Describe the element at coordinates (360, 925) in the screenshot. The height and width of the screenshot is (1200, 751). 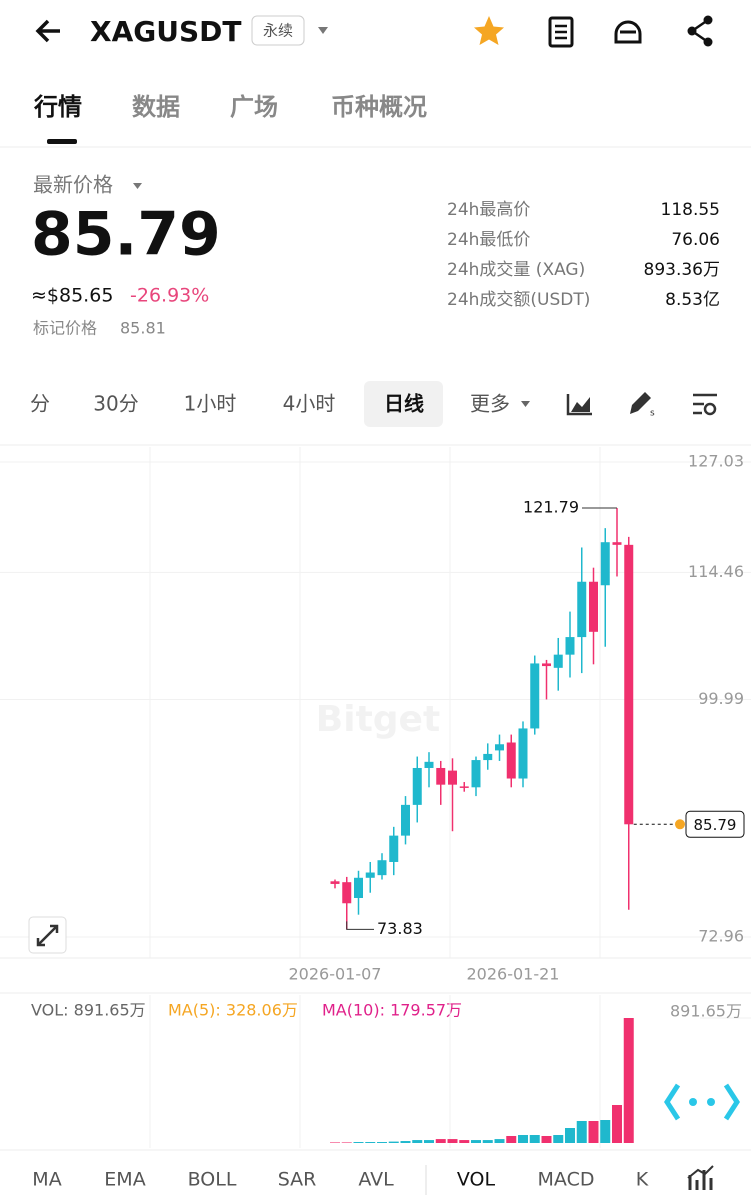
I see `annotation-line` at that location.